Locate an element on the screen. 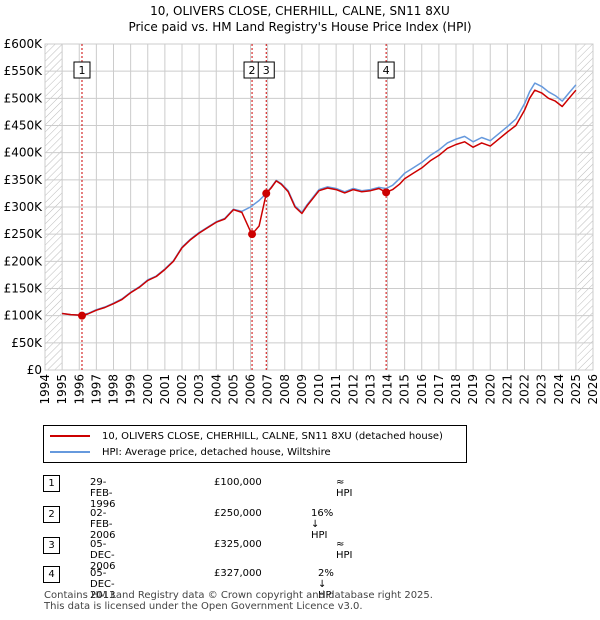 The image size is (600, 620). y-tick-label: £200K is located at coordinates (24, 261).